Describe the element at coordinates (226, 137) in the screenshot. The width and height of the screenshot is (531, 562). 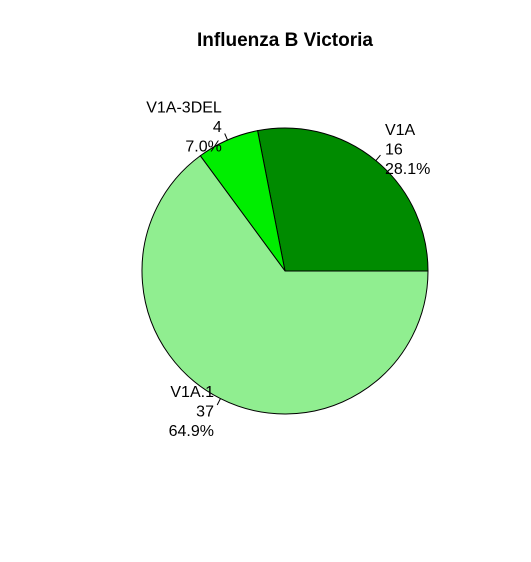
I see `leader-line-v1a-3del` at that location.